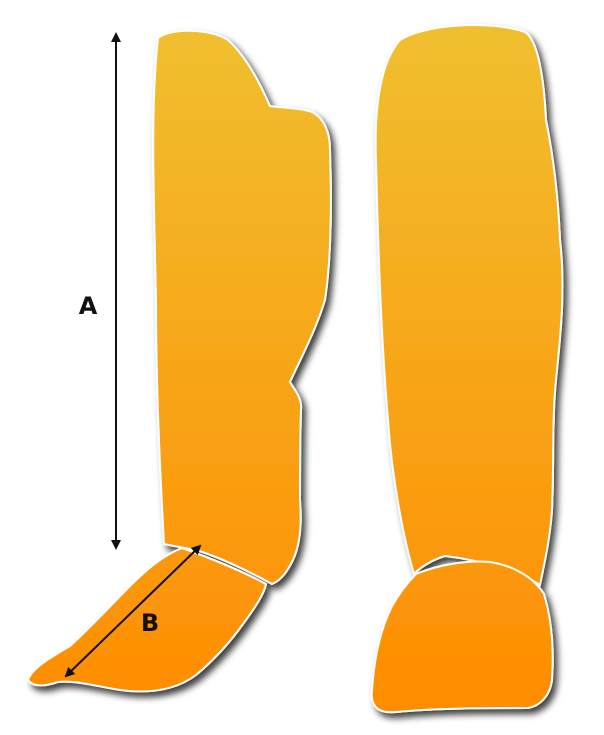 The height and width of the screenshot is (735, 604). Describe the element at coordinates (150, 623) in the screenshot. I see `dimension-b-label: B` at that location.